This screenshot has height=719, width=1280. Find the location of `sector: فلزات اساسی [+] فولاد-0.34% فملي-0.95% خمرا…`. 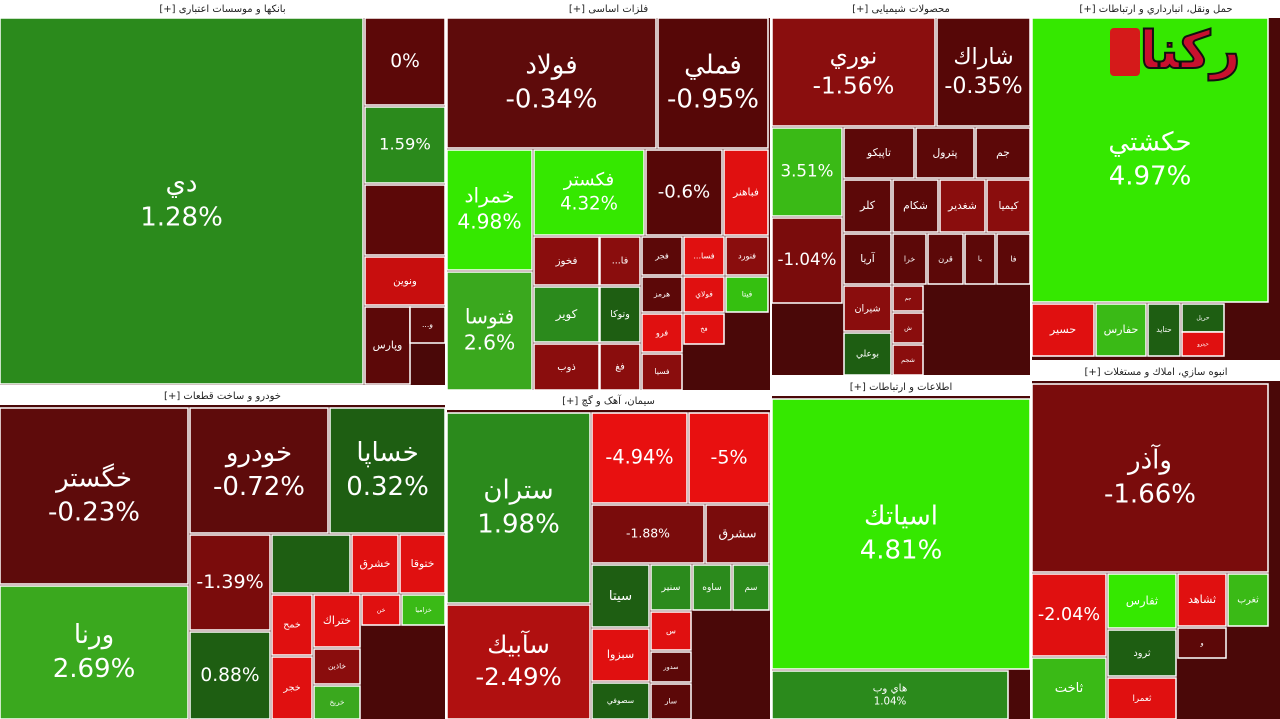

sector: فلزات اساسی [+] فولاد-0.34% فملي-0.95% خمرا… is located at coordinates (608, 195).